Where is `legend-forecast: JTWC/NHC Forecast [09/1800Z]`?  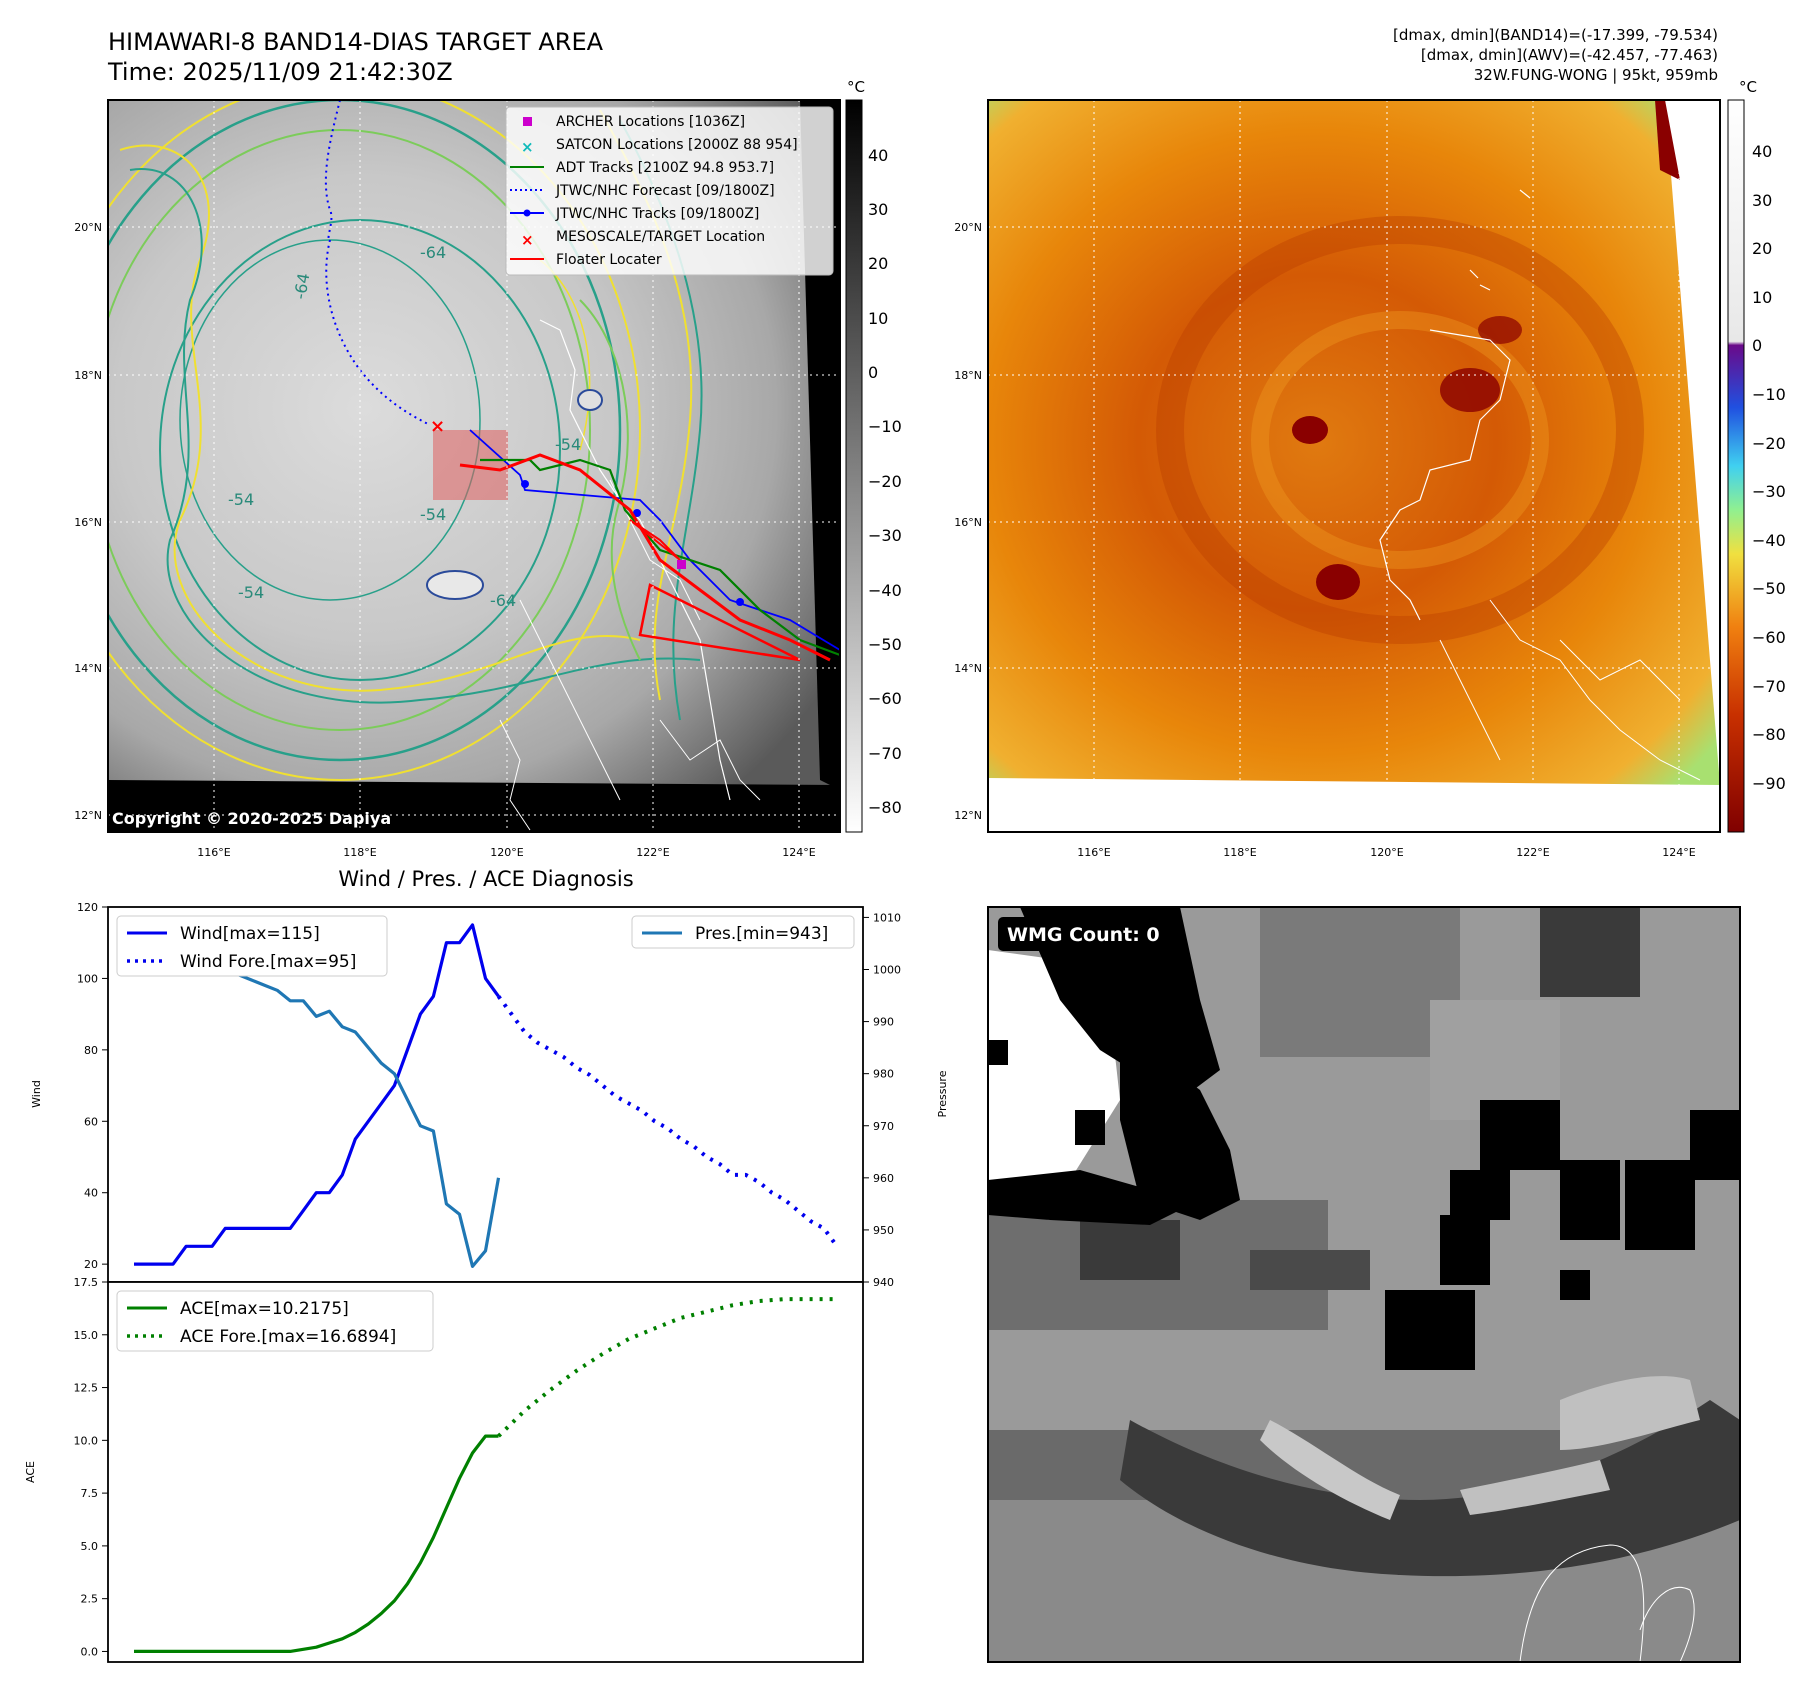 legend-forecast: JTWC/NHC Forecast [09/1800Z] is located at coordinates (665, 191).